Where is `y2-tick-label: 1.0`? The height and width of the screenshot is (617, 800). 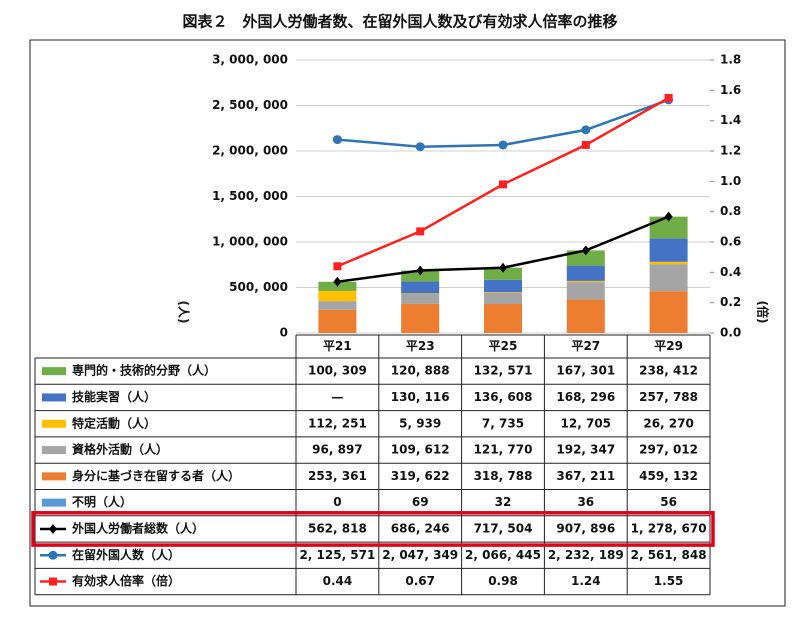 y2-tick-label: 1.0 is located at coordinates (730, 181).